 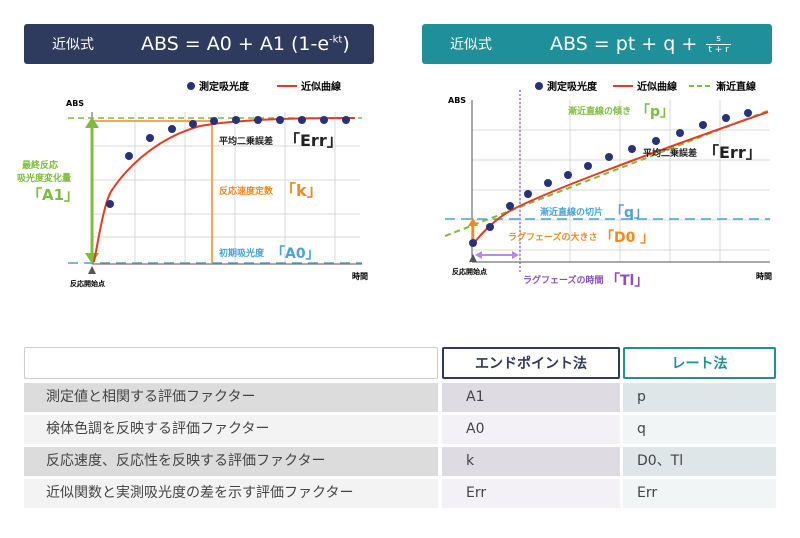 I want to click on left-formula-header: 近似式 ABS = A0 + A1 (1-e-kt), so click(x=199, y=44).